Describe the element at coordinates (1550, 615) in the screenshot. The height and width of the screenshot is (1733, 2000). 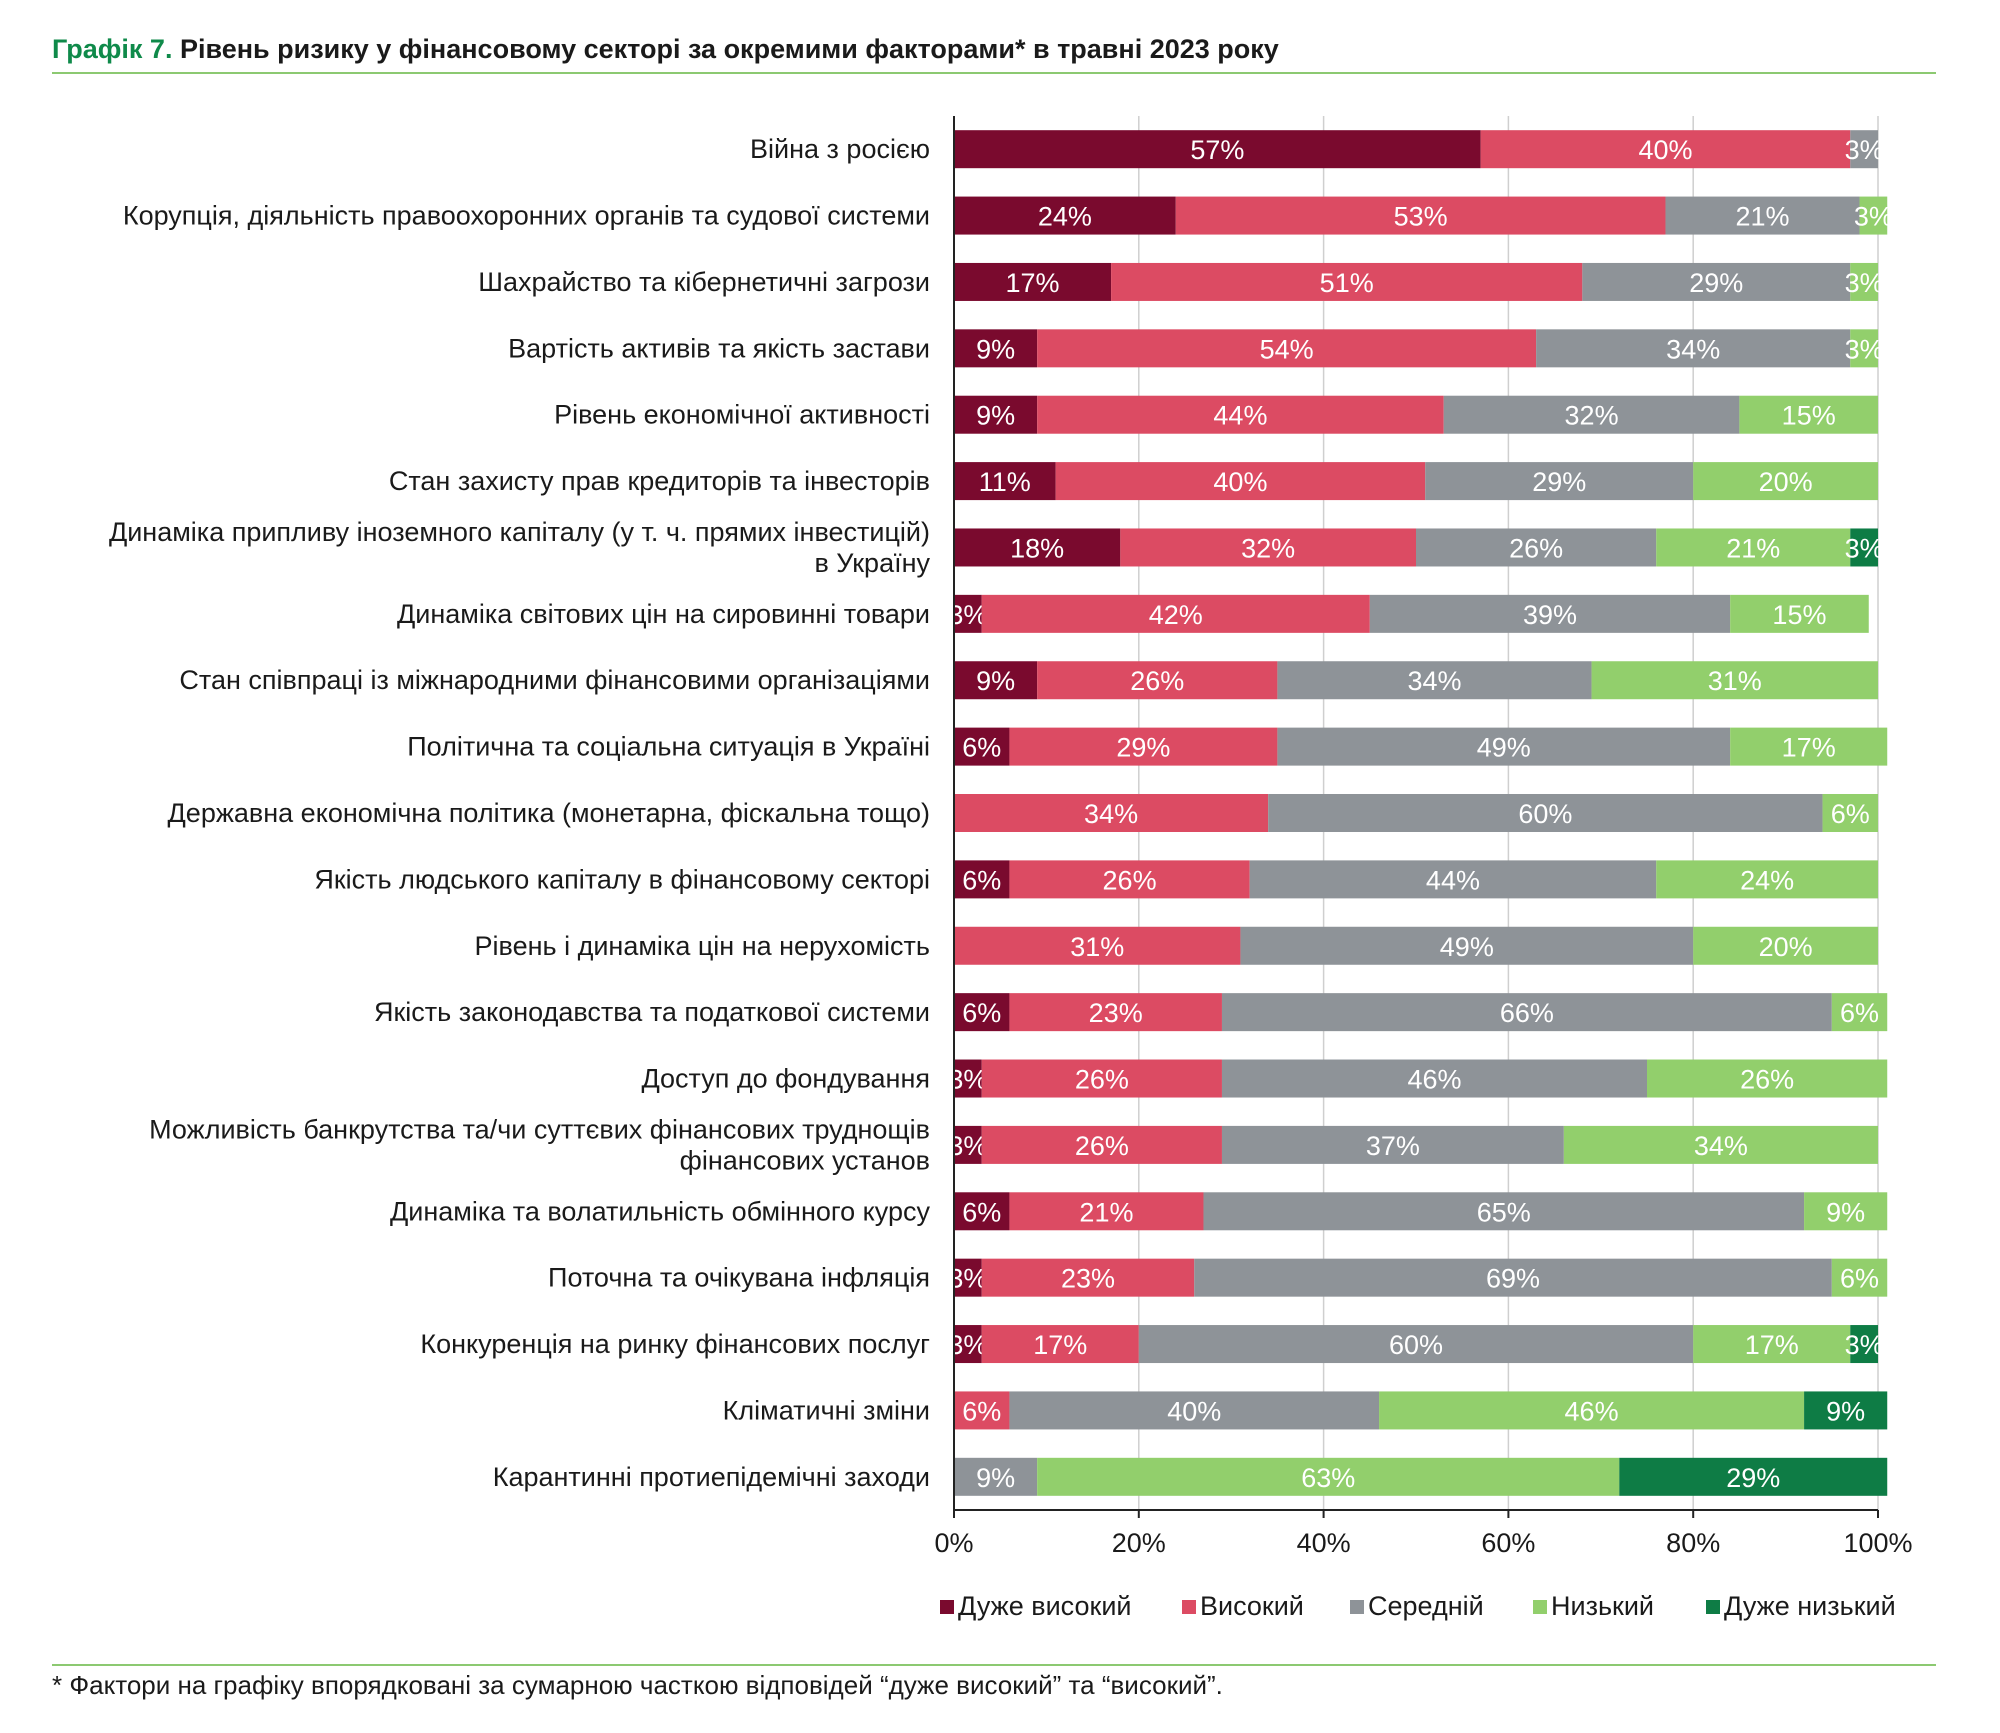
I see `data-label: 39%` at that location.